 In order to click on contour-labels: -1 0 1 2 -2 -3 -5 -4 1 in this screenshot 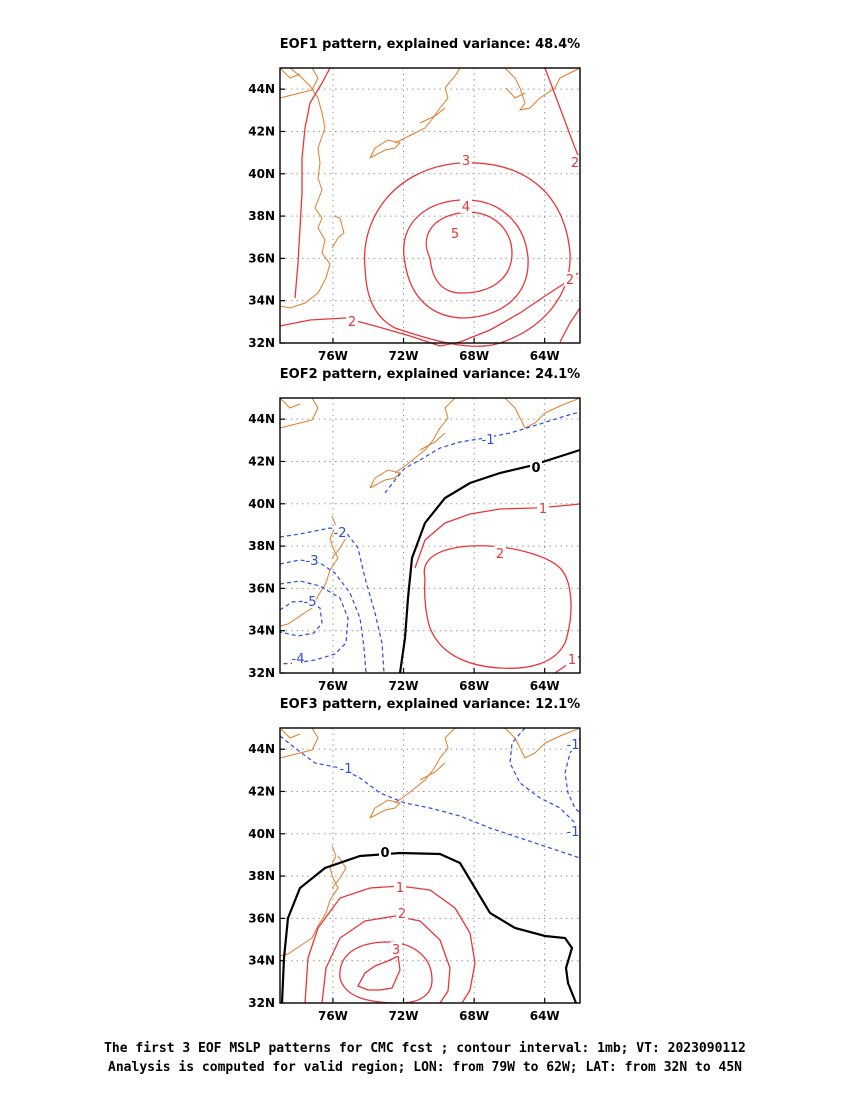, I will do `click(435, 550)`.